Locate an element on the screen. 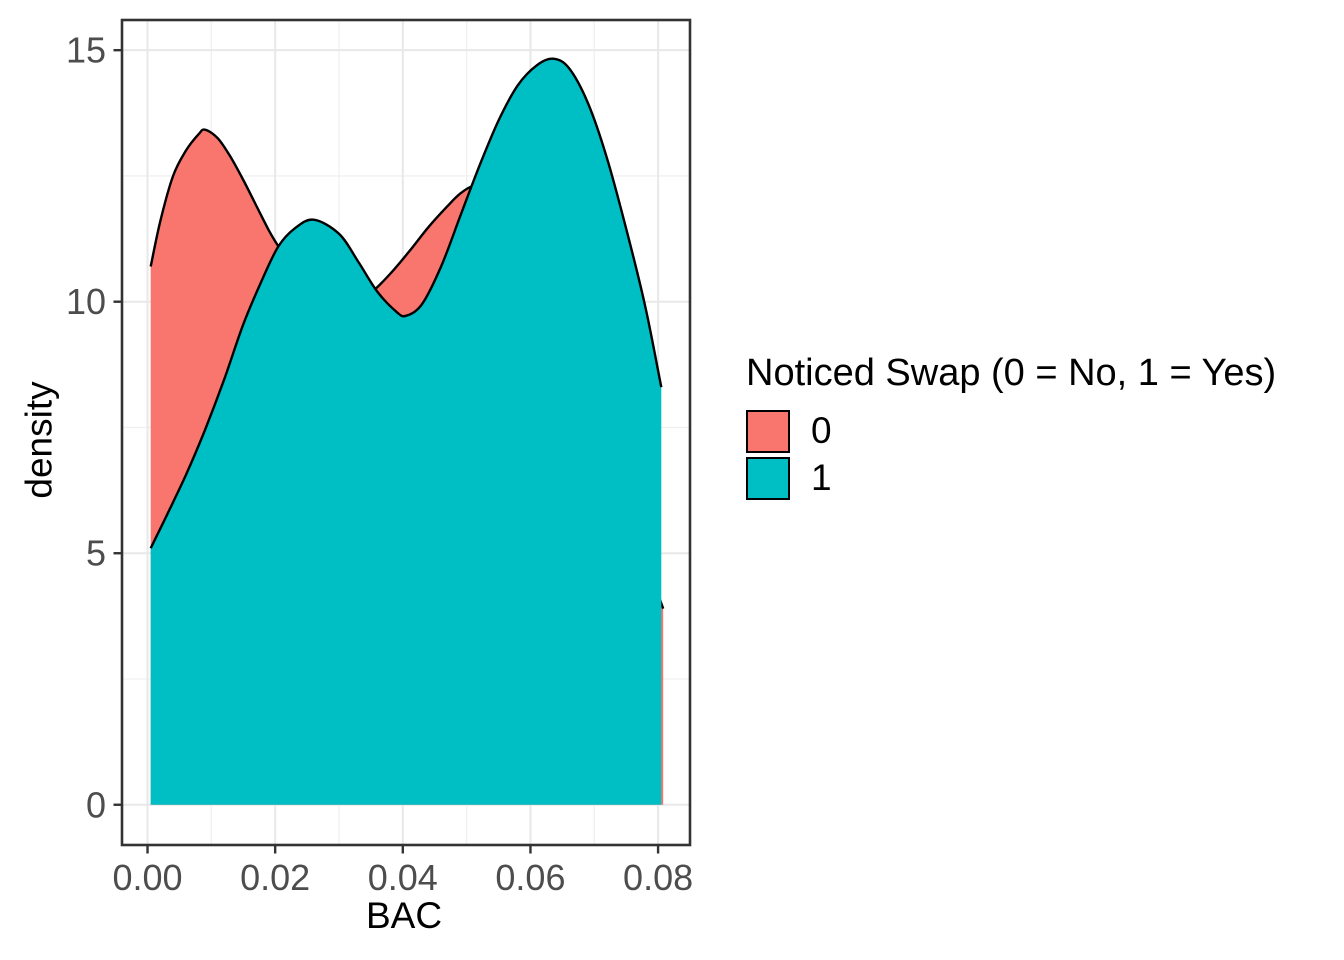  x-tick-label: 0.06 is located at coordinates (530, 877).